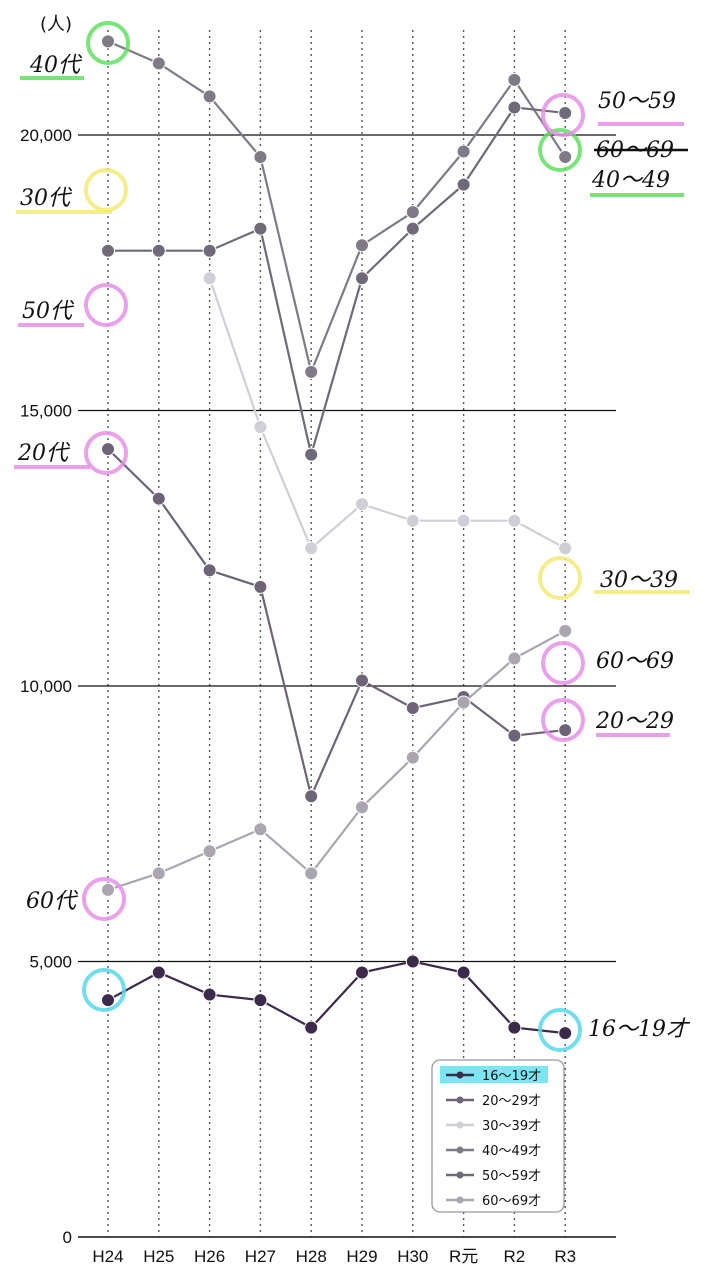 This screenshot has width=706, height=1274. What do you see at coordinates (639, 1029) in the screenshot?
I see `annotation-right: 16～19才` at bounding box center [639, 1029].